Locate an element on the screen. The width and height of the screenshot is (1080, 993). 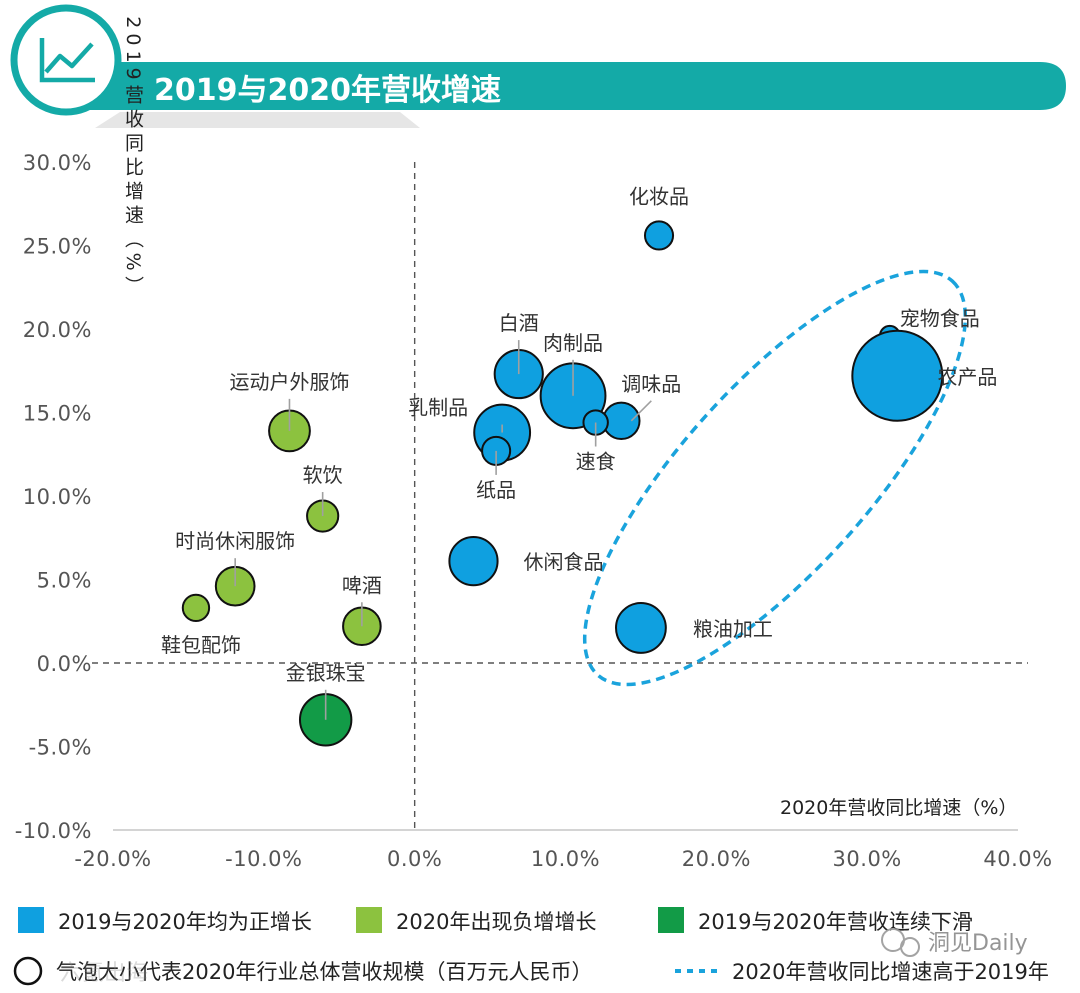
x-tick-label: 10.0% is located at coordinates (565, 859).